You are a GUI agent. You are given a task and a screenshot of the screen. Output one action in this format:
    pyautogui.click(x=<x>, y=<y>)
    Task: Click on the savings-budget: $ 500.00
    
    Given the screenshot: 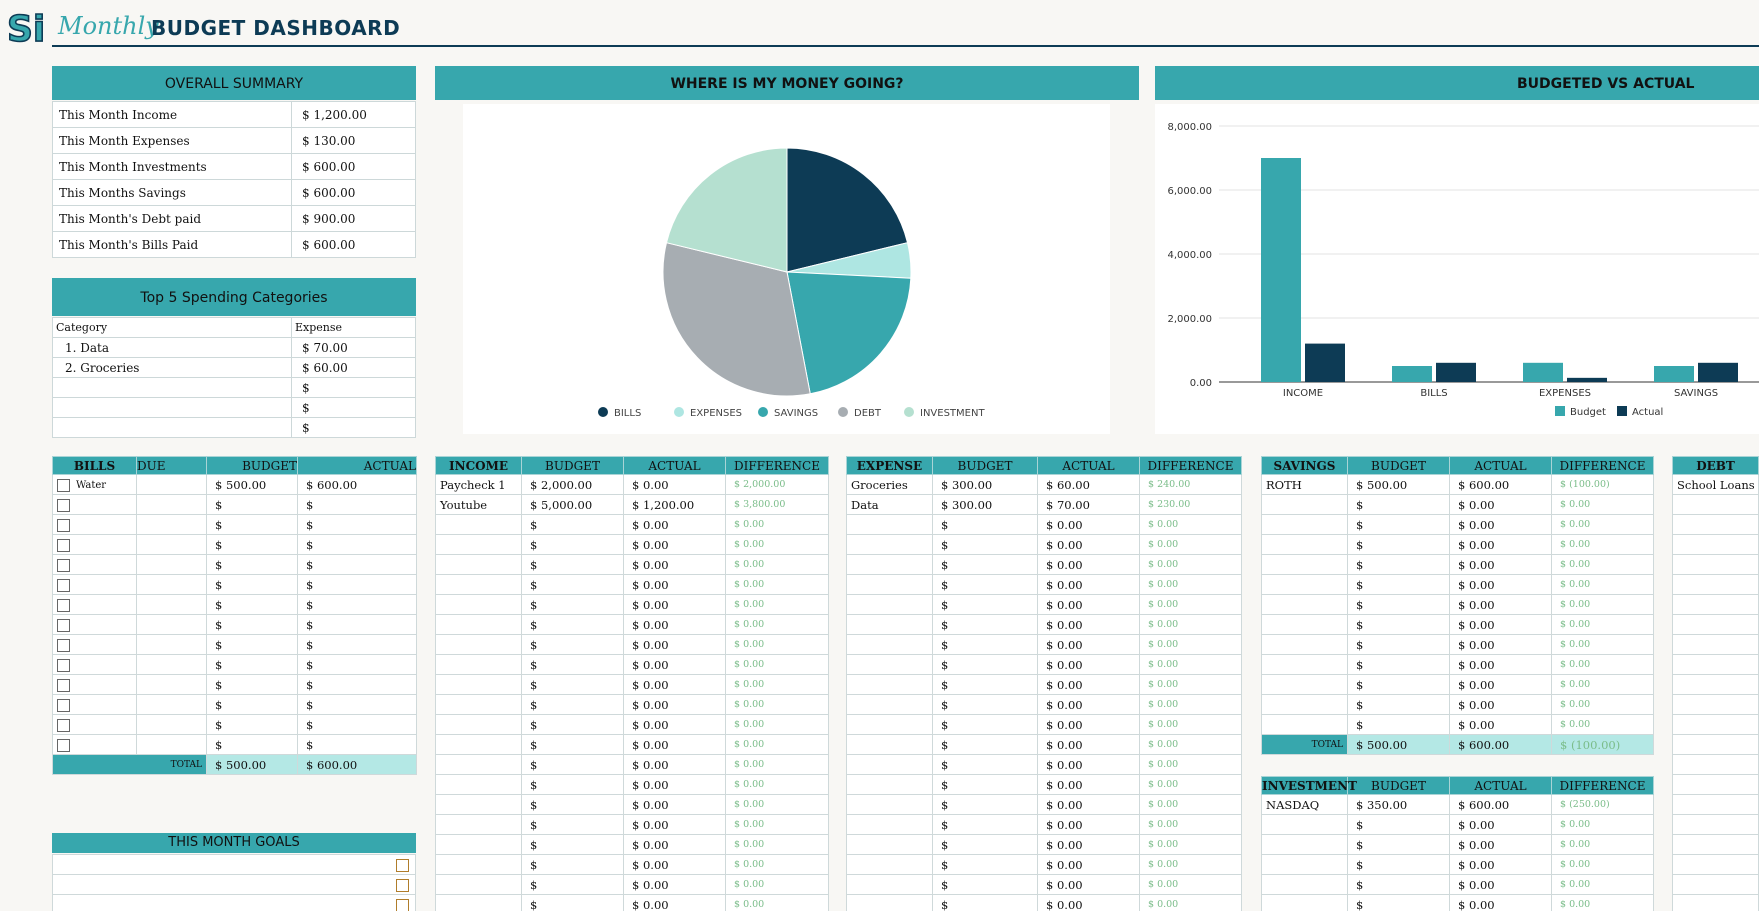 What is the action you would take?
    pyautogui.click(x=1398, y=484)
    